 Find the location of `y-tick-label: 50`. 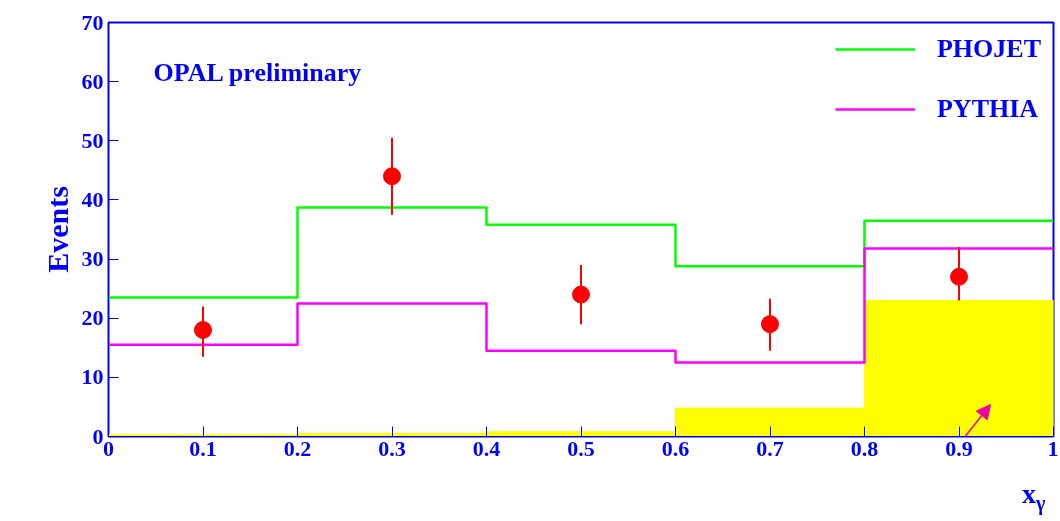

y-tick-label: 50 is located at coordinates (92, 140).